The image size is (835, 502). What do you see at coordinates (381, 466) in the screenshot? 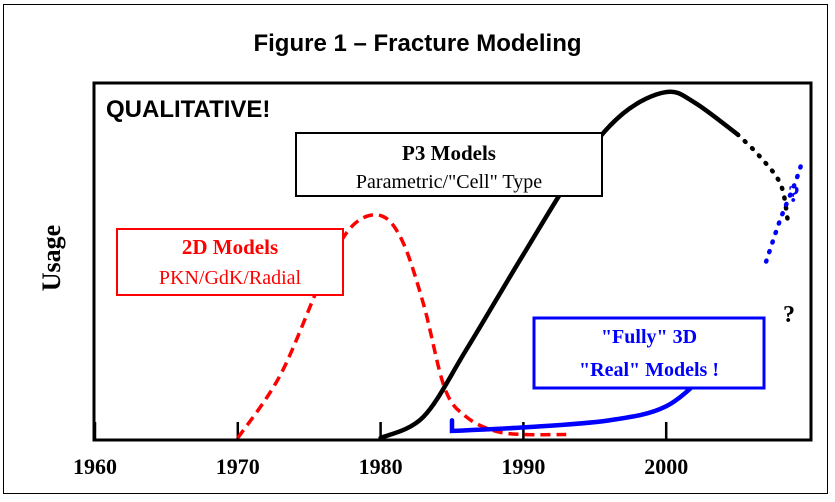
I see `x-tick-label: 1980` at bounding box center [381, 466].